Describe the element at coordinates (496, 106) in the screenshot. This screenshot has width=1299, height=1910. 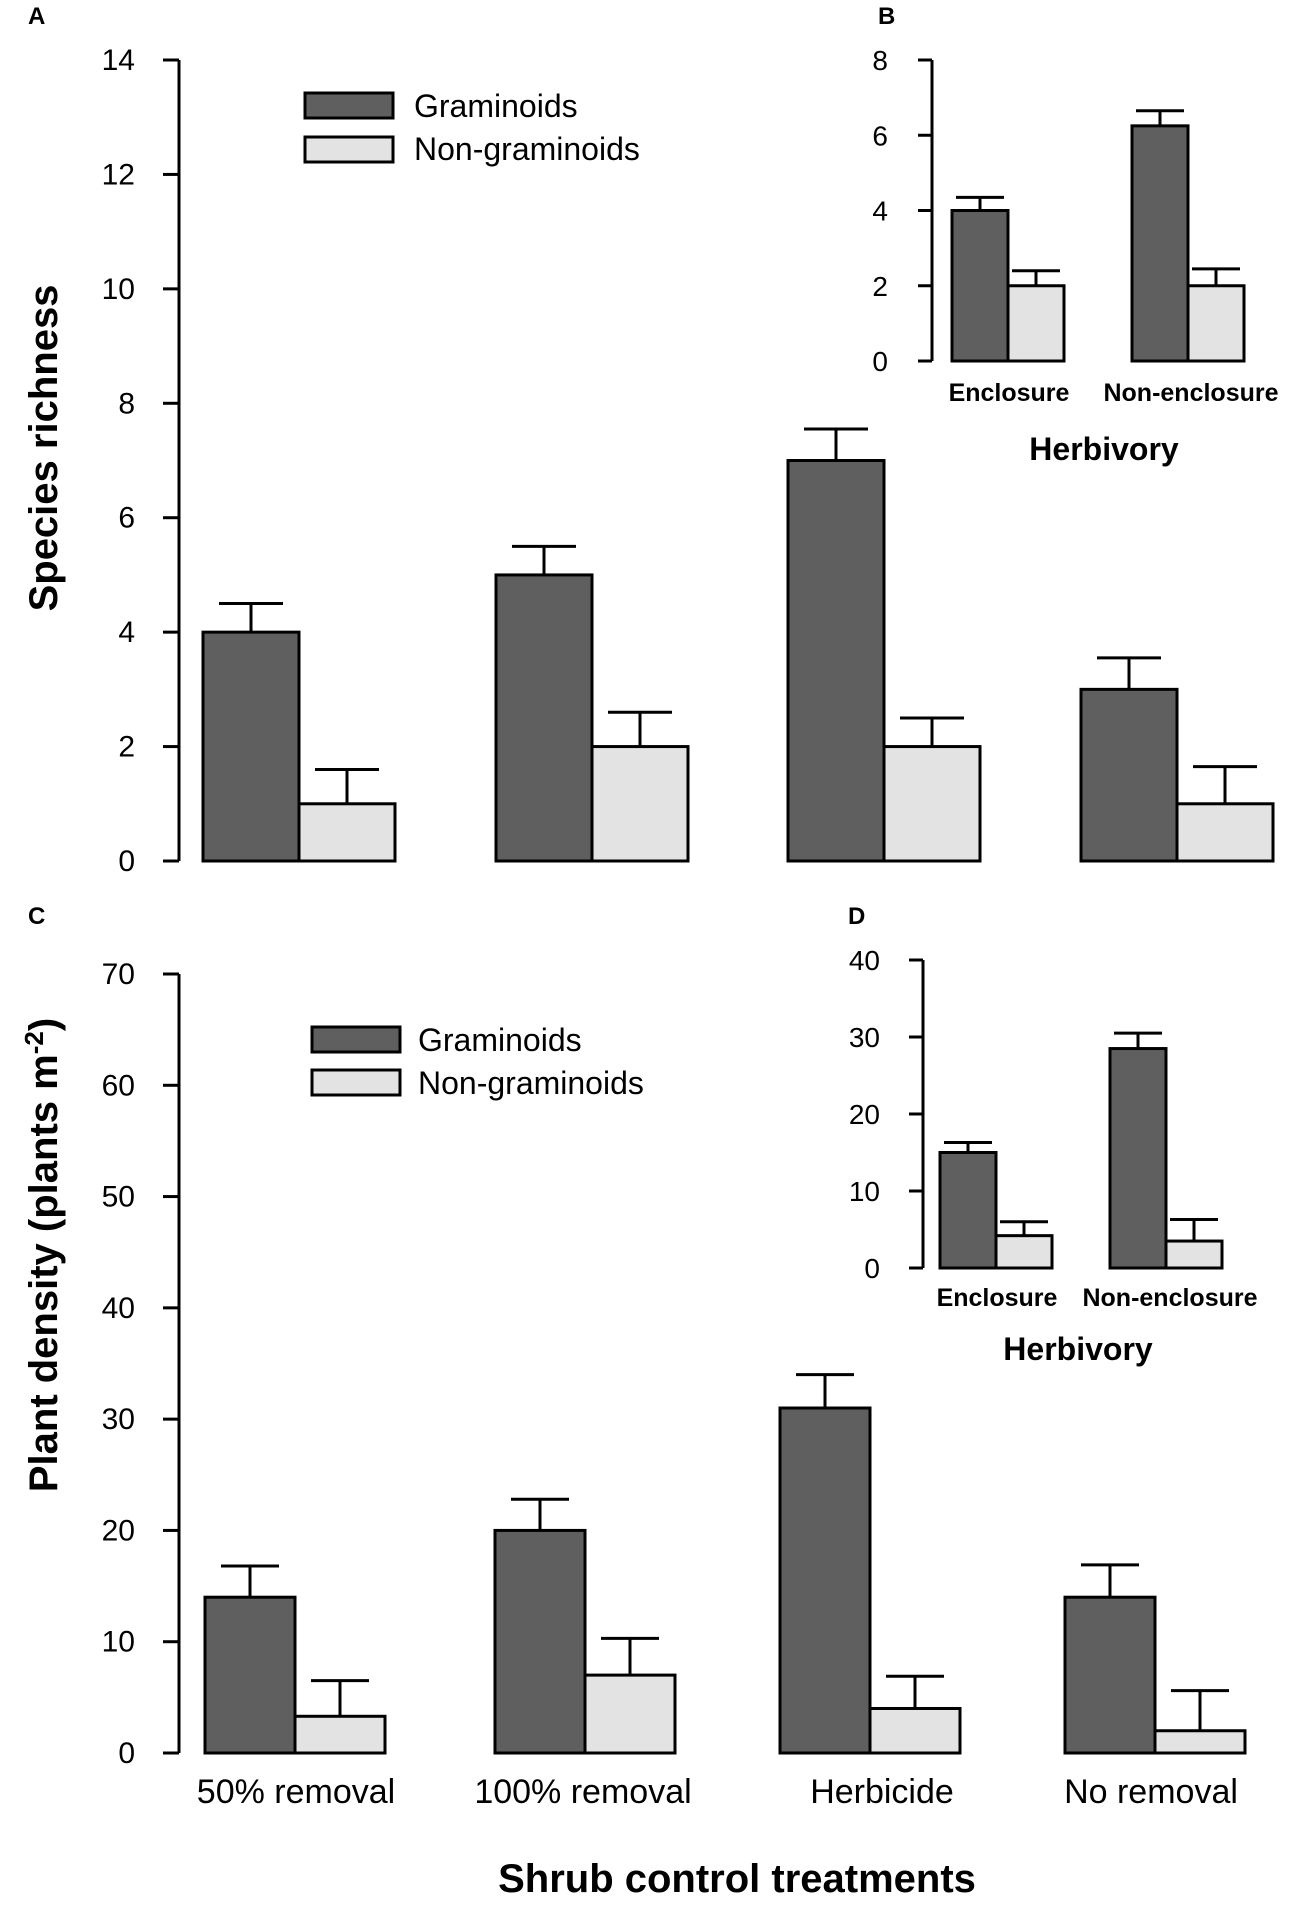
I see `legend-label-graminoids-a: Graminoids` at that location.